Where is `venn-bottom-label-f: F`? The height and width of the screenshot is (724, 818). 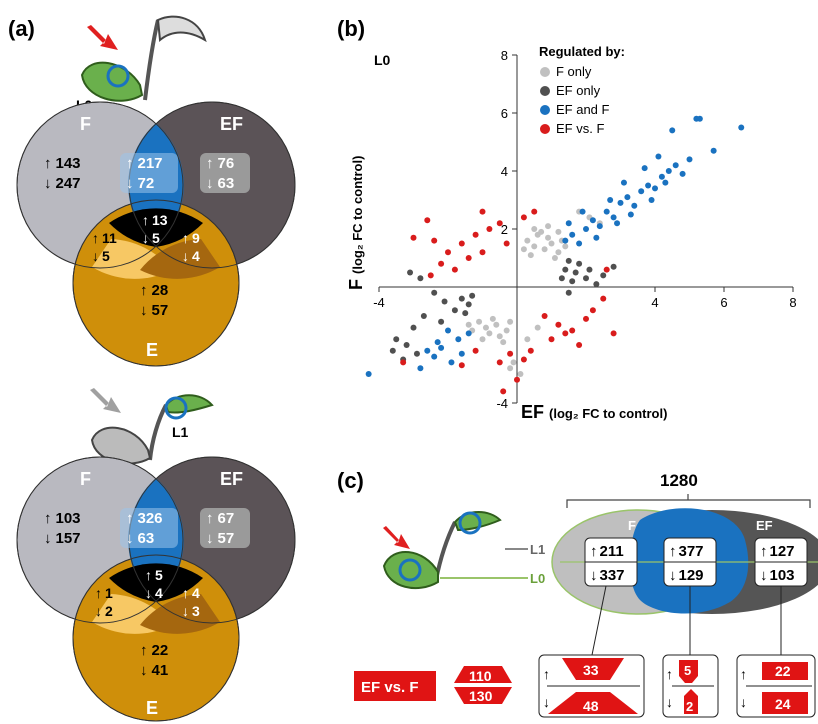 venn-bottom-label-f: F is located at coordinates (85, 479).